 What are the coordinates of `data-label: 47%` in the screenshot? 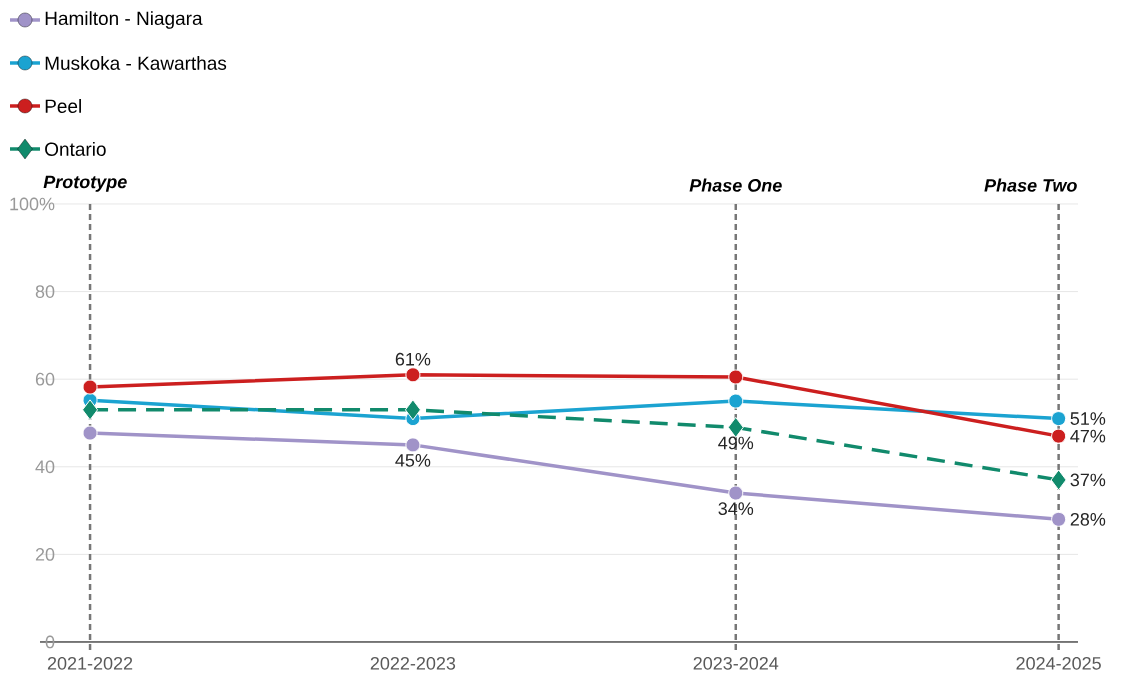 It's located at (1088, 436).